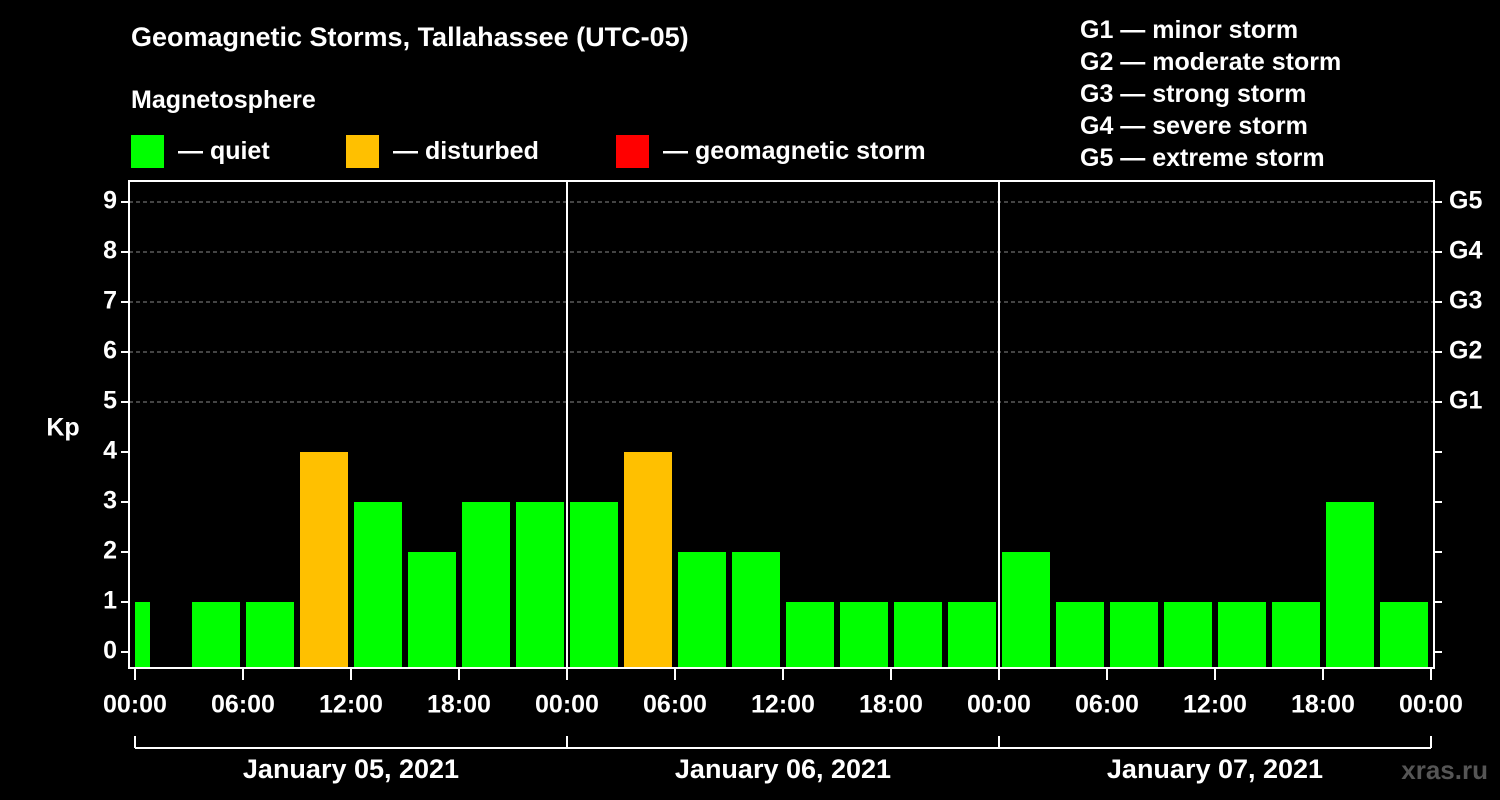 The height and width of the screenshot is (800, 1500). I want to click on g-scale-g3: G3 — strong storm, so click(1193, 94).